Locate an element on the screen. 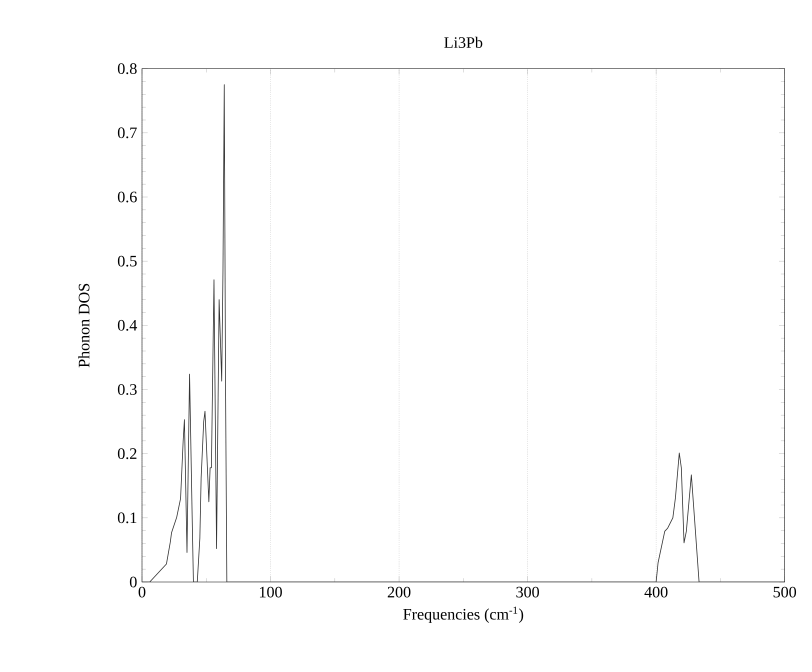 This screenshot has width=812, height=672. x-axis-title: Frequencies (cm$^{-1}$) is located at coordinates (463, 614).